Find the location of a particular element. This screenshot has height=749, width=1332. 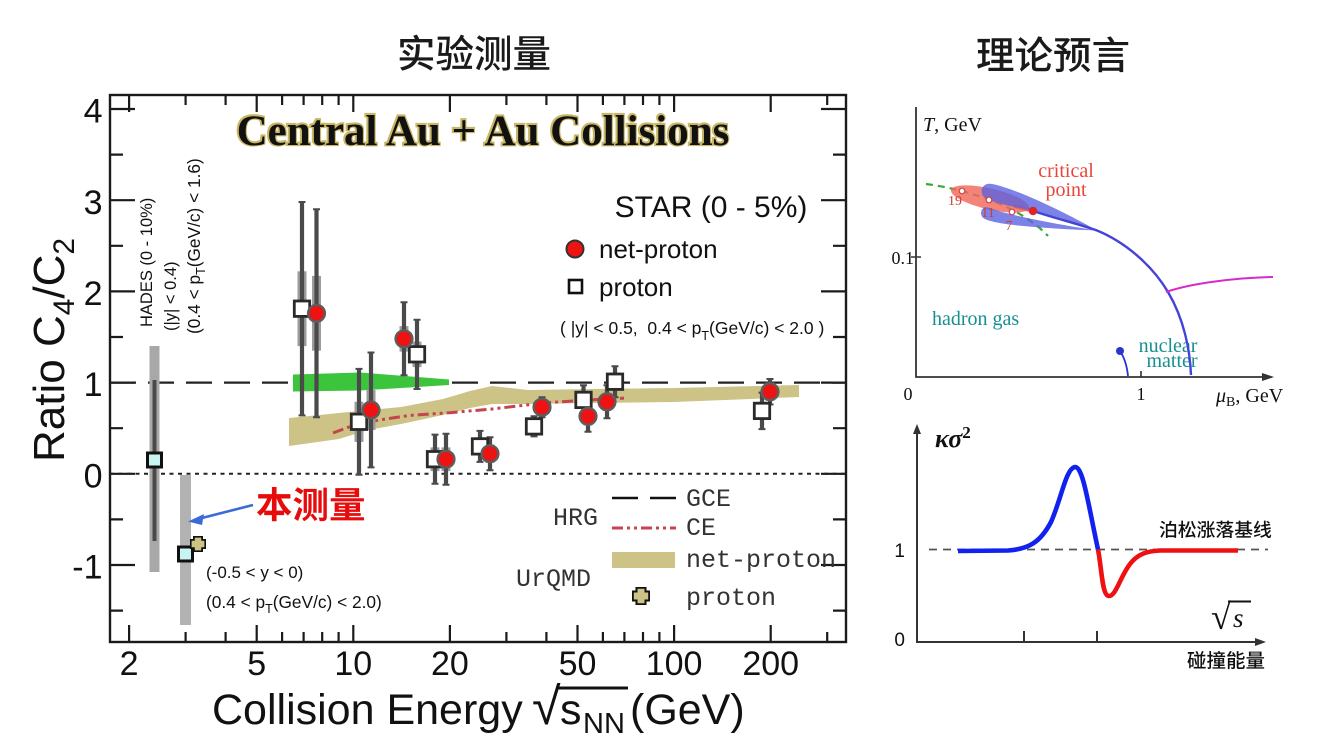

svg-text: 200 is located at coordinates (770, 664).